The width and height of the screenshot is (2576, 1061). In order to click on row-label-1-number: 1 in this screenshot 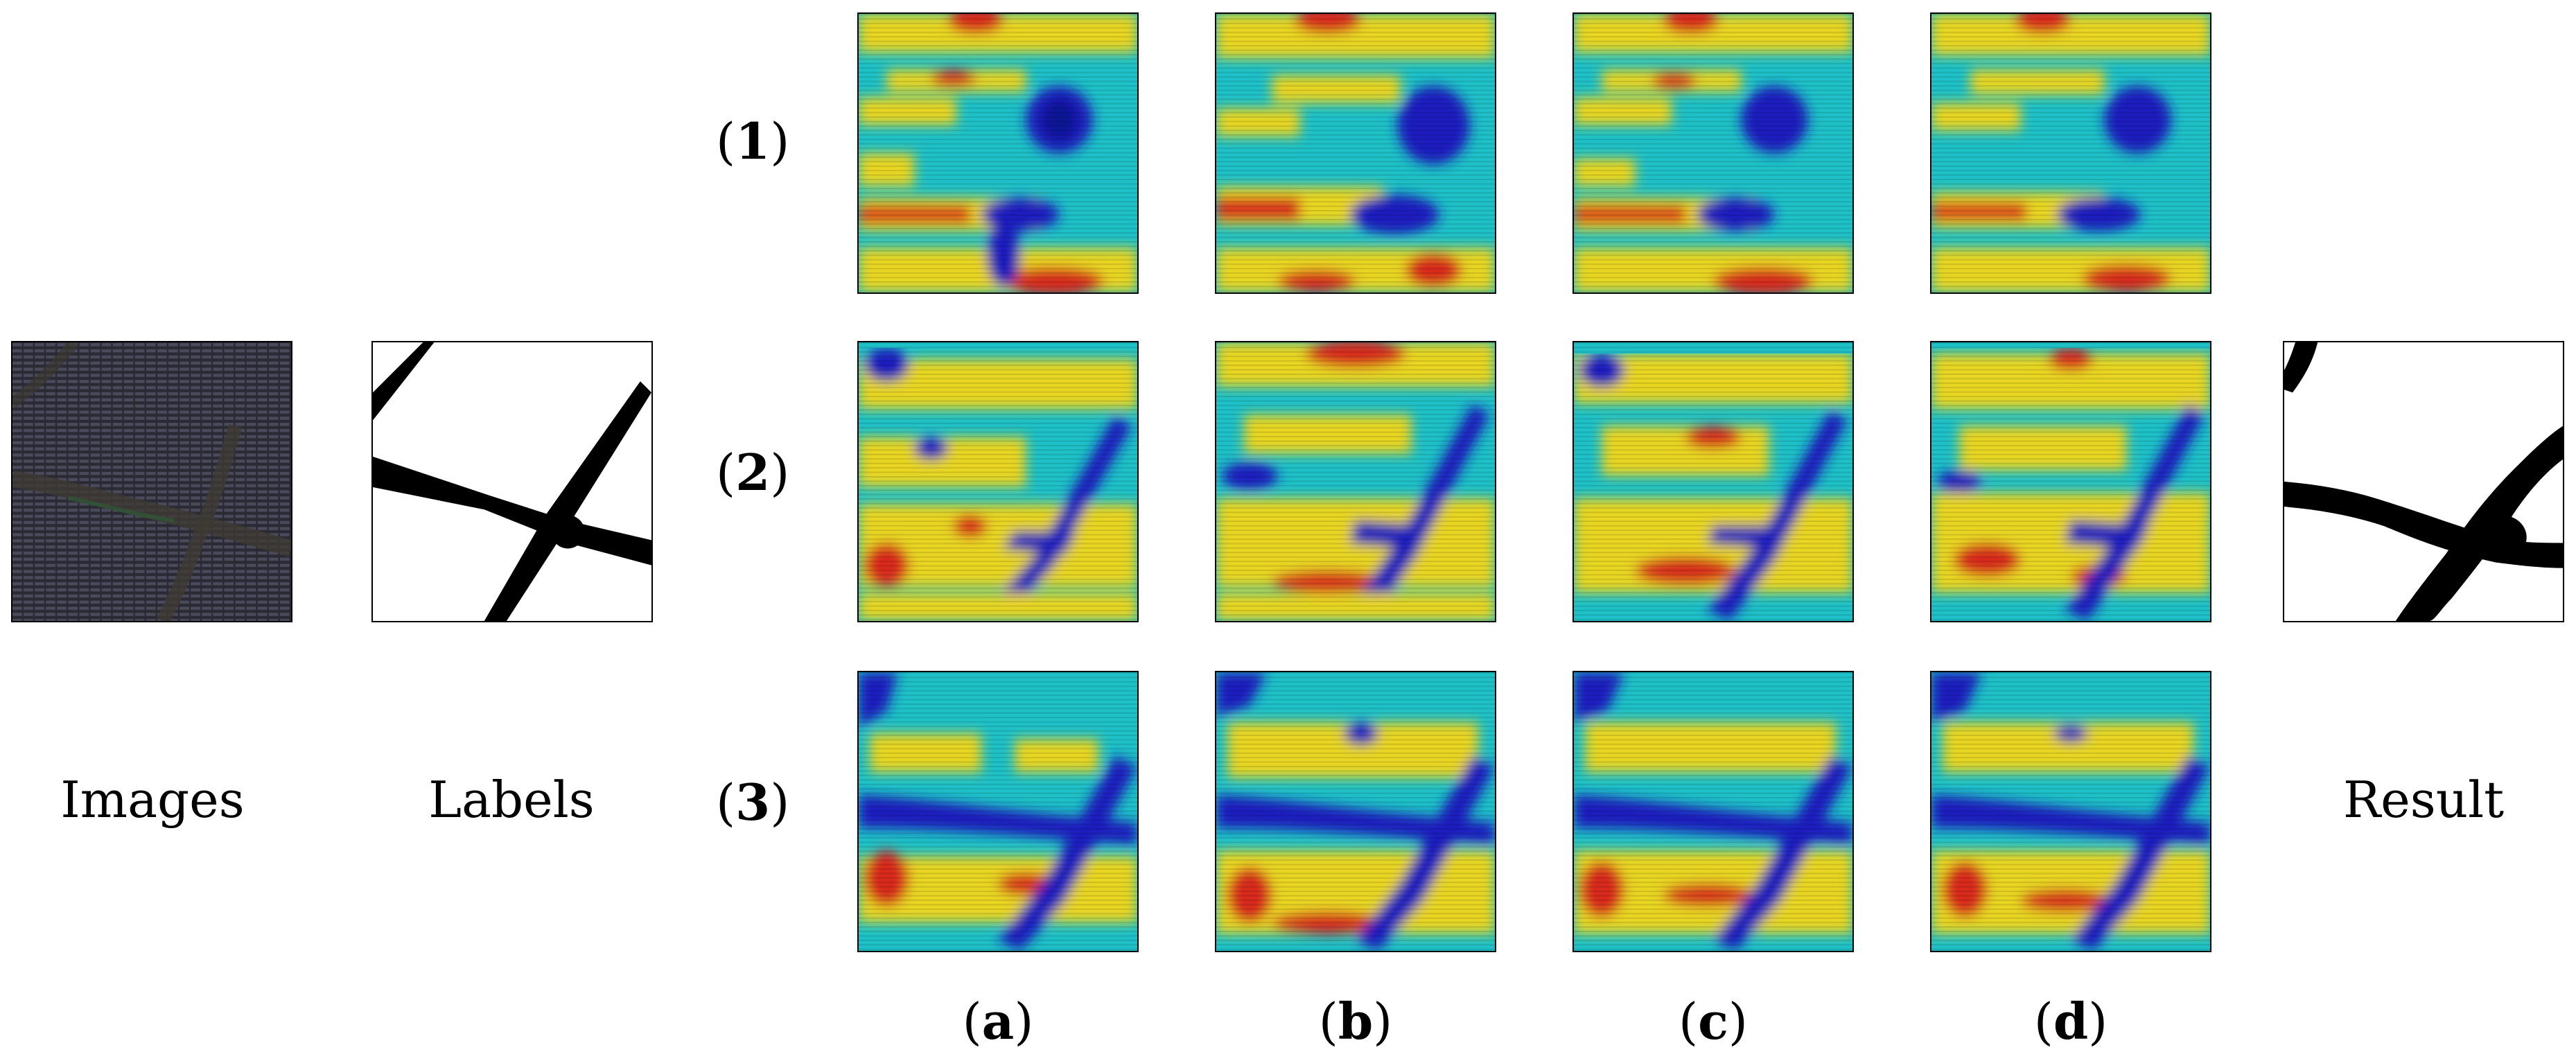, I will do `click(753, 141)`.